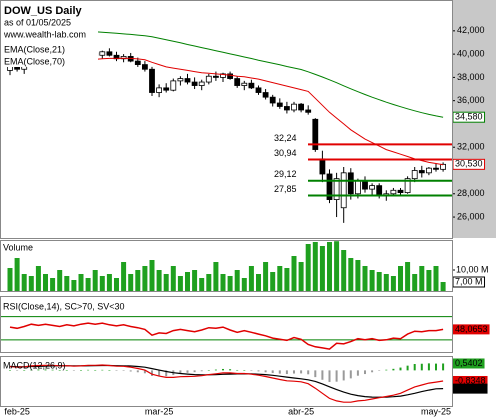  What do you see at coordinates (226, 324) in the screenshot?
I see `rsi-panel-frame` at bounding box center [226, 324].